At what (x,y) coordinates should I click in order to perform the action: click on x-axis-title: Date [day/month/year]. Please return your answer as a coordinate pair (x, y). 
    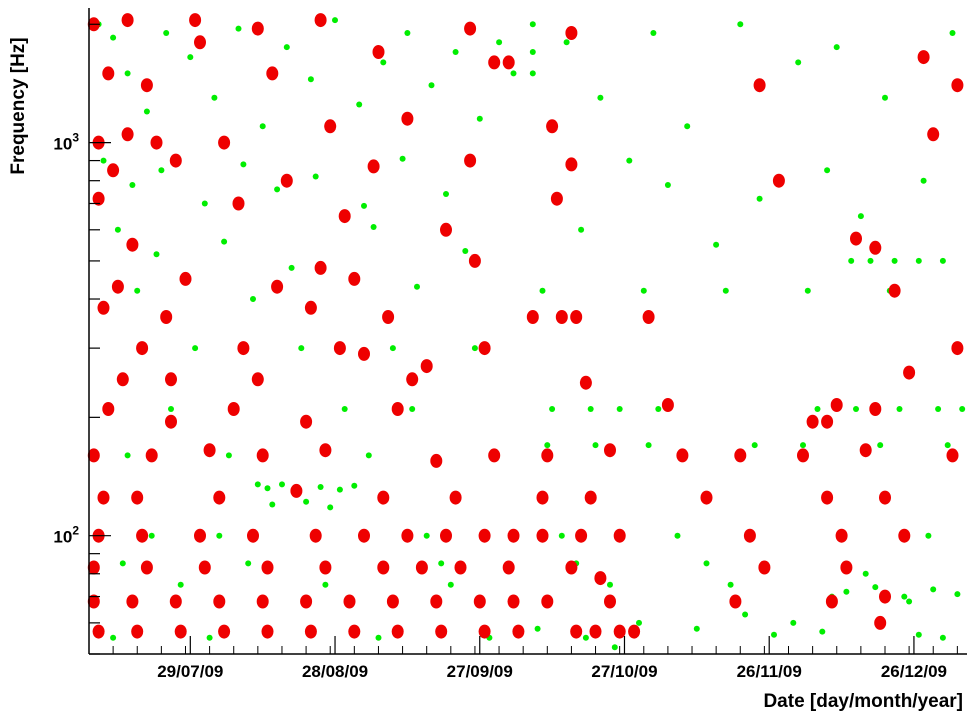
    Looking at the image, I should click on (863, 701).